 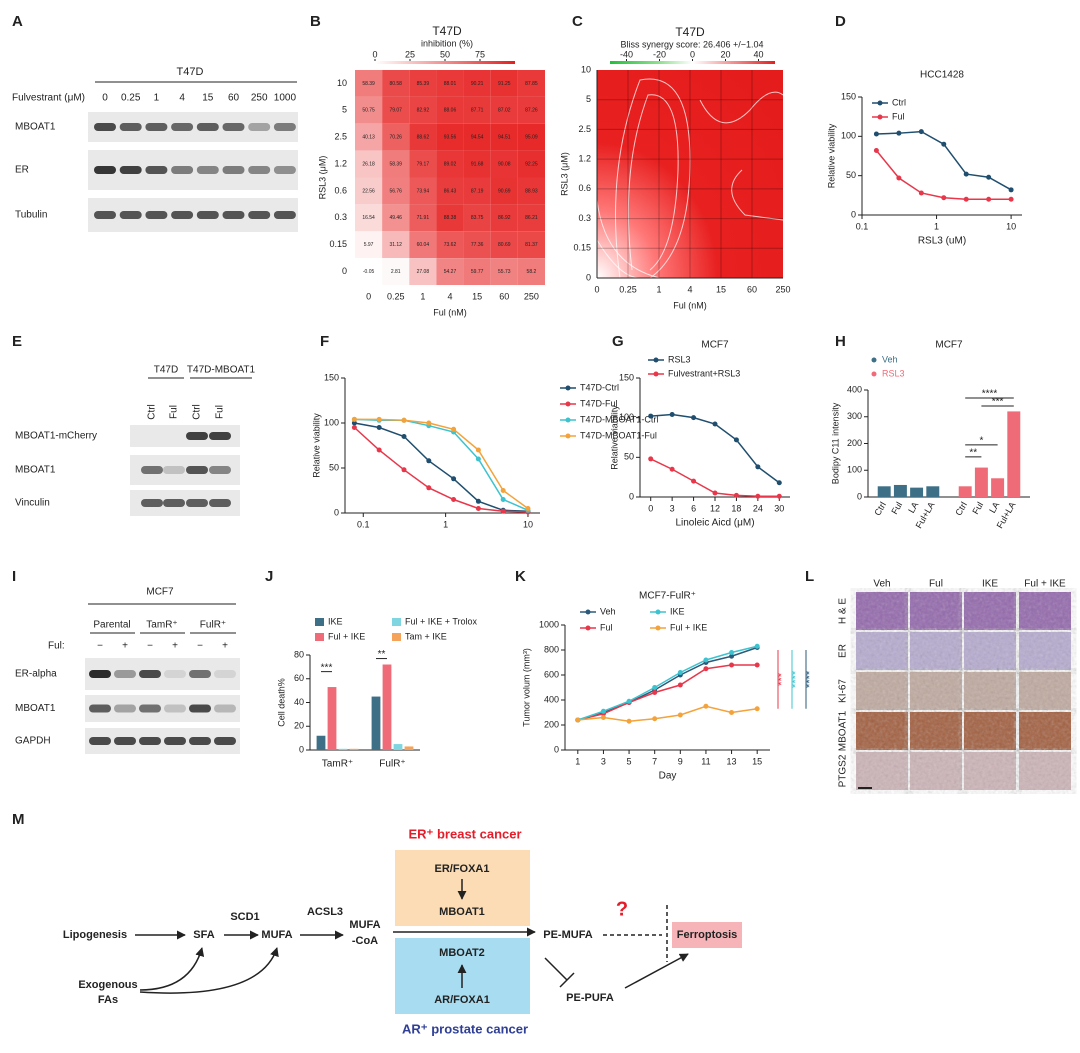 I want to click on ihc-row: ER, so click(x=843, y=651).